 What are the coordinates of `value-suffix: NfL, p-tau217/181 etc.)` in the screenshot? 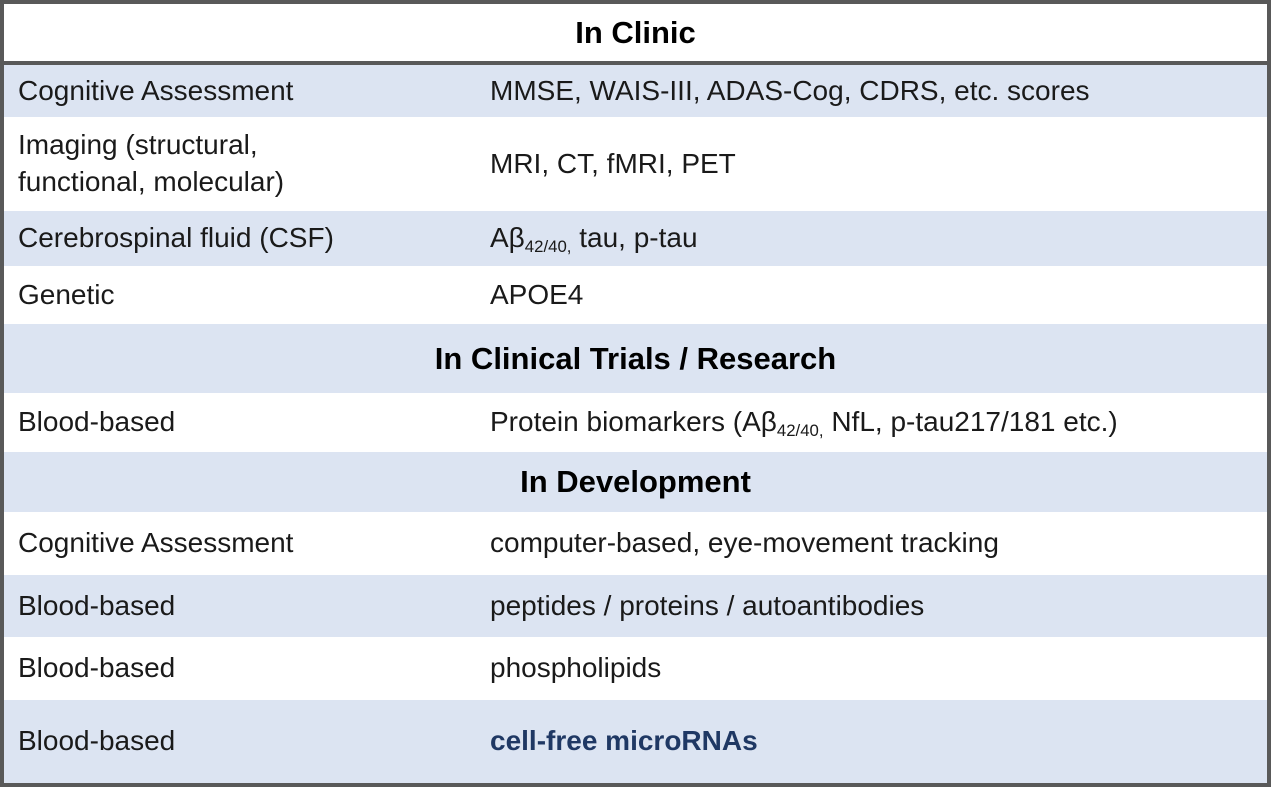 It's located at (970, 422).